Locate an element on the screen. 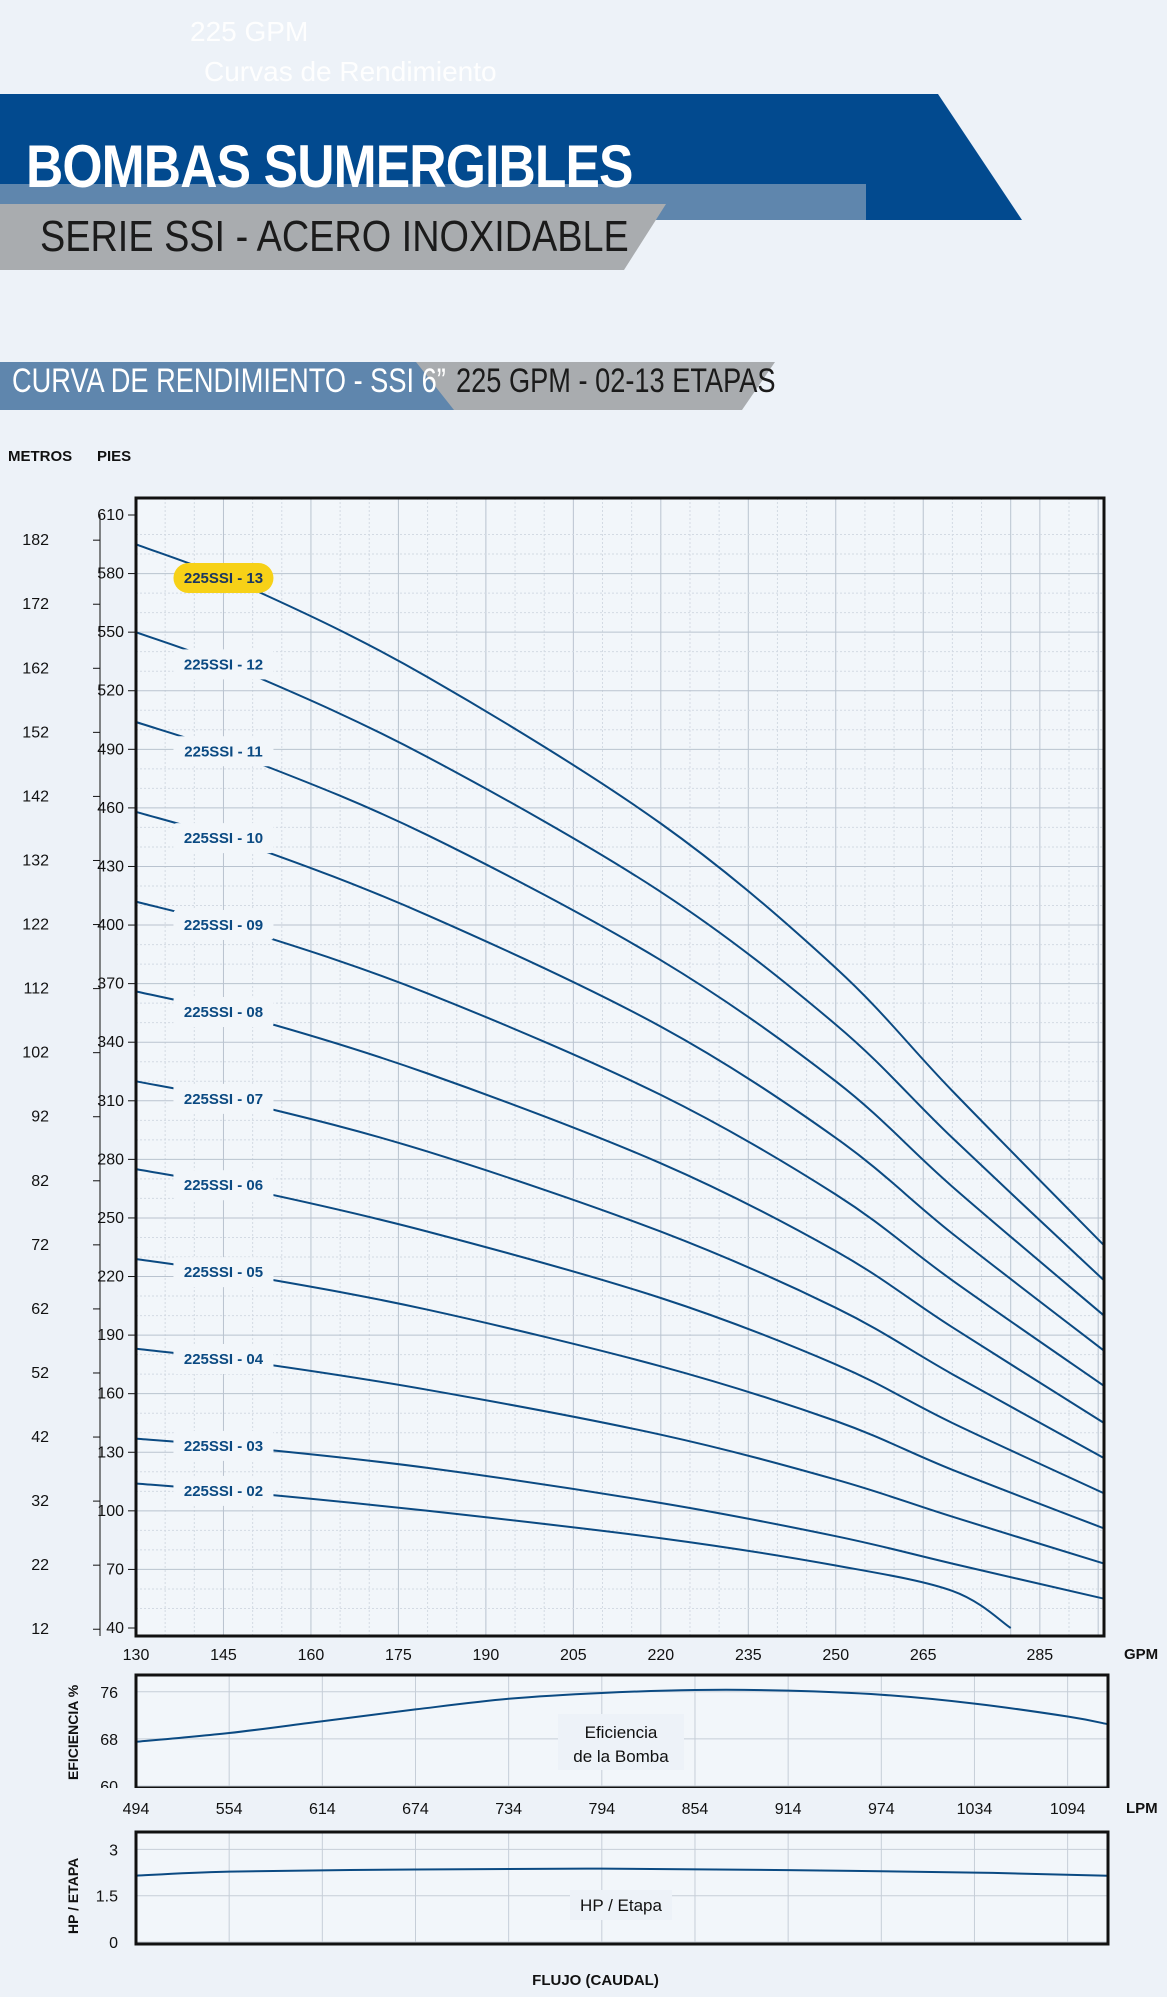 The image size is (1167, 1997). gpm-tick-label: 130 is located at coordinates (136, 1655).